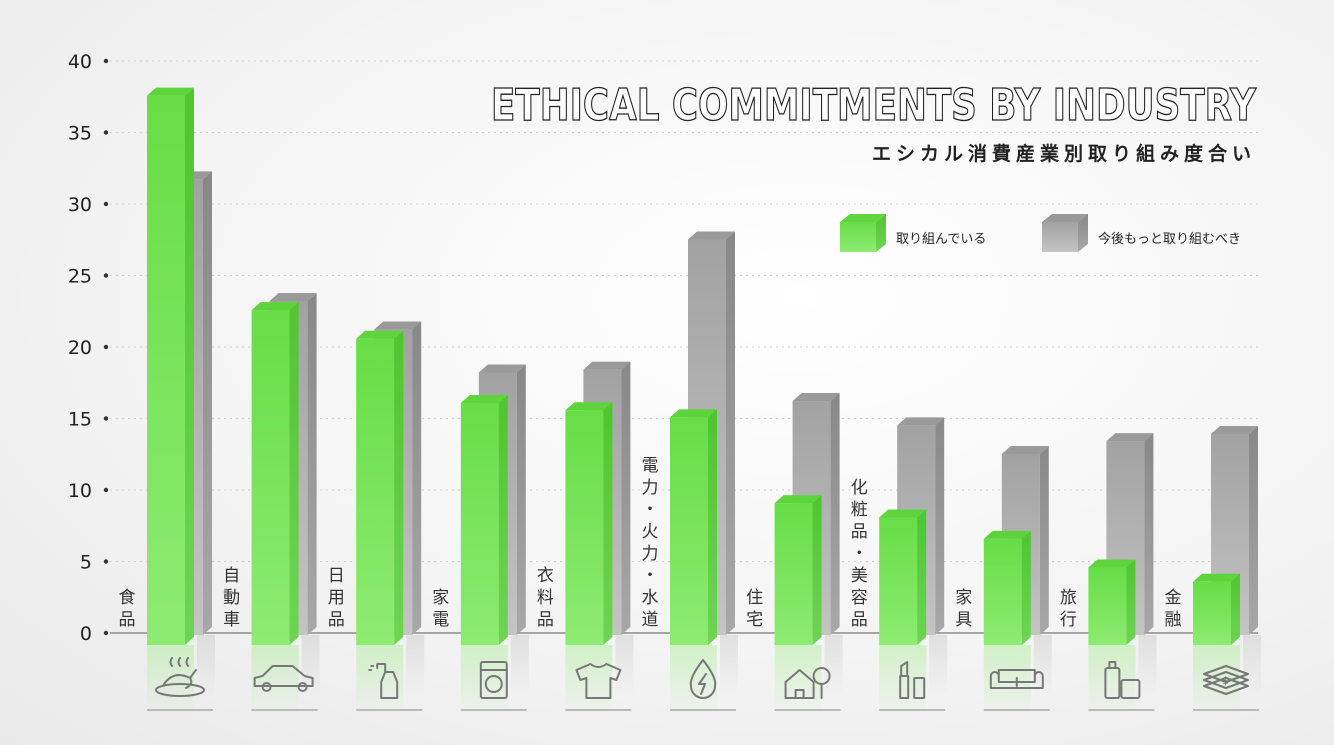  I want to click on category-label: 化粧品・美容品, so click(859, 554).